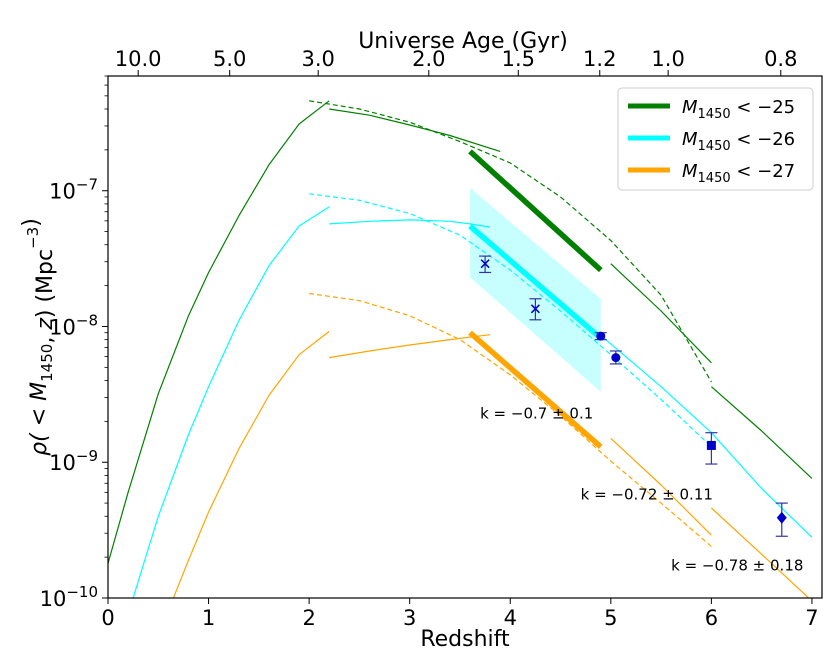 The image size is (830, 664). I want to click on top-tick-label: 1.0, so click(667, 59).